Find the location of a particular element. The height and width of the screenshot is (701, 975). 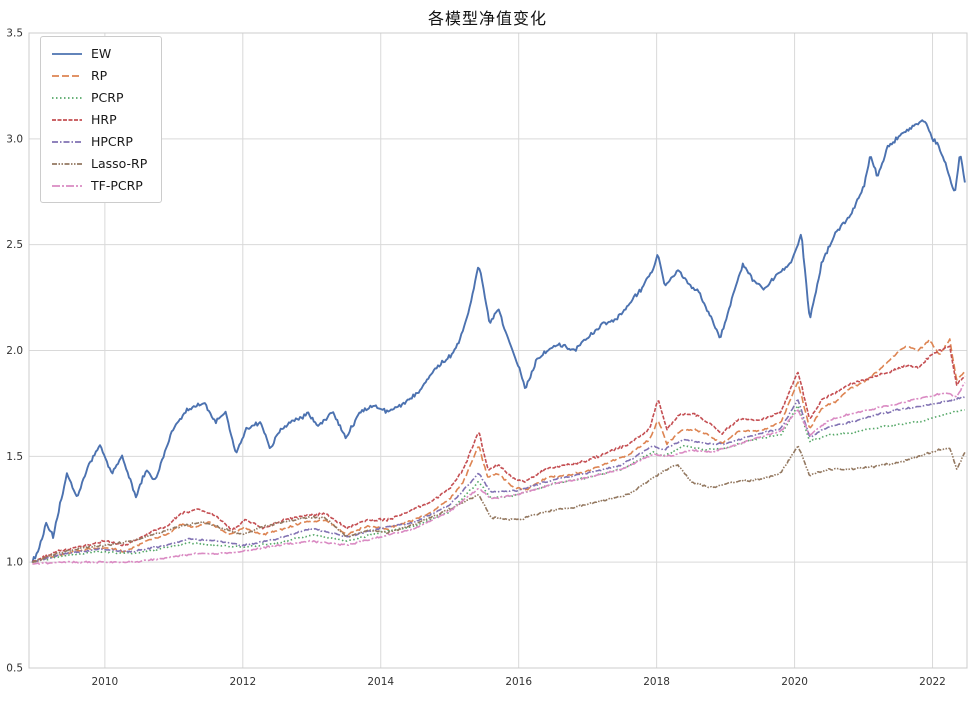

legend-item-PCRP: PCRP is located at coordinates (99, 97).